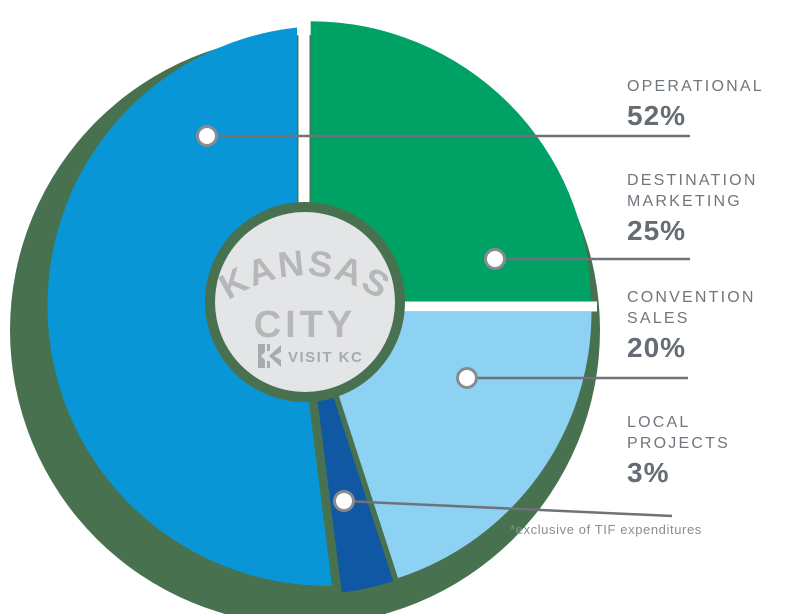 This screenshot has width=800, height=614. Describe the element at coordinates (606, 529) in the screenshot. I see `footnote-text: *exclusive of TIF expenditures` at that location.